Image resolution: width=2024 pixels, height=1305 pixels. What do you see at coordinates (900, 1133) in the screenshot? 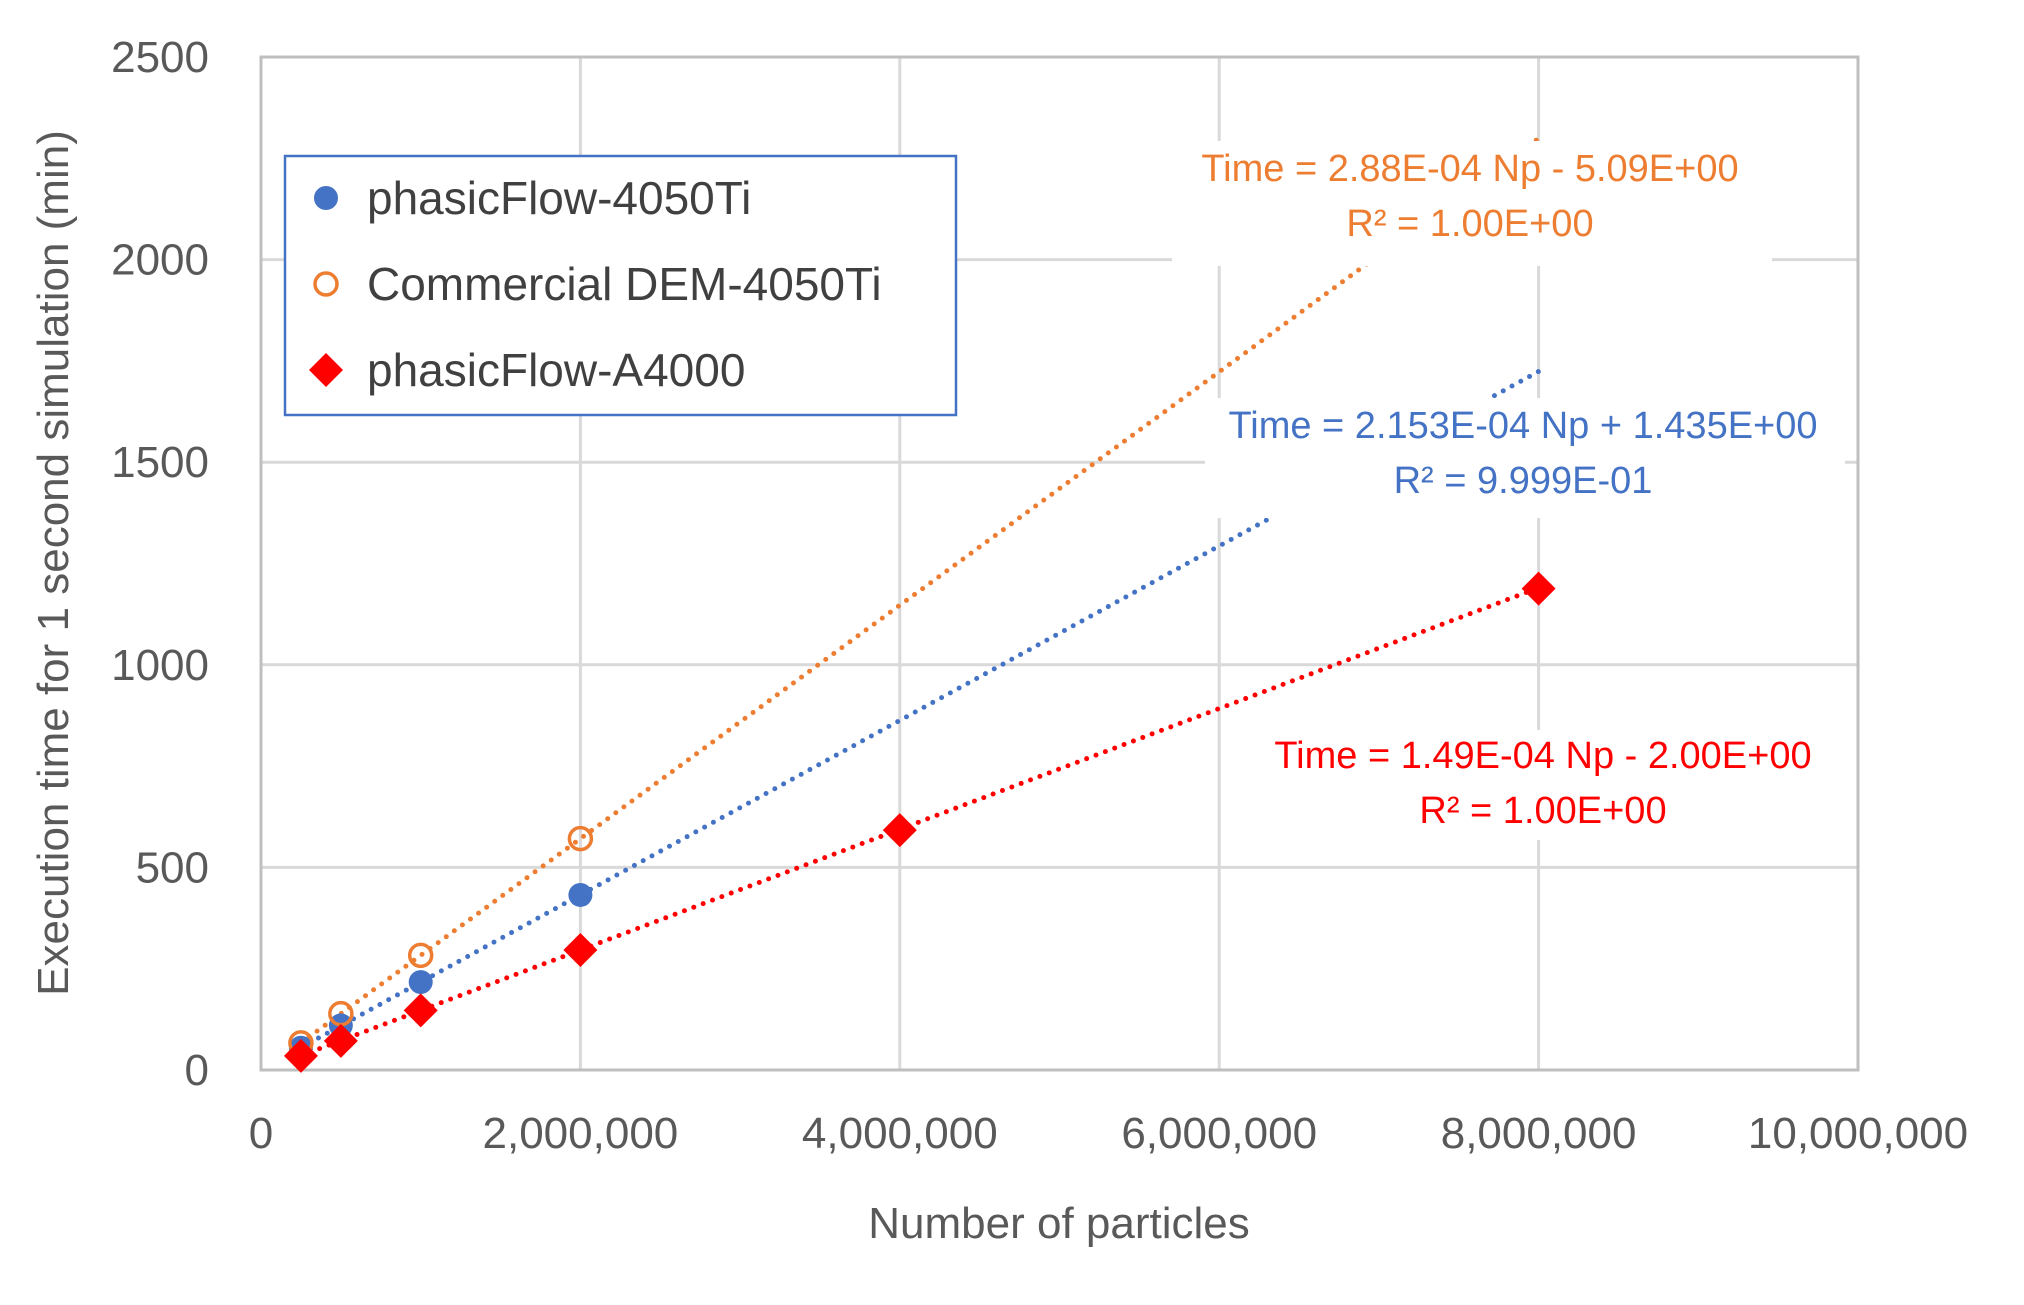
I see `x-tick-label: 4,000,000` at bounding box center [900, 1133].